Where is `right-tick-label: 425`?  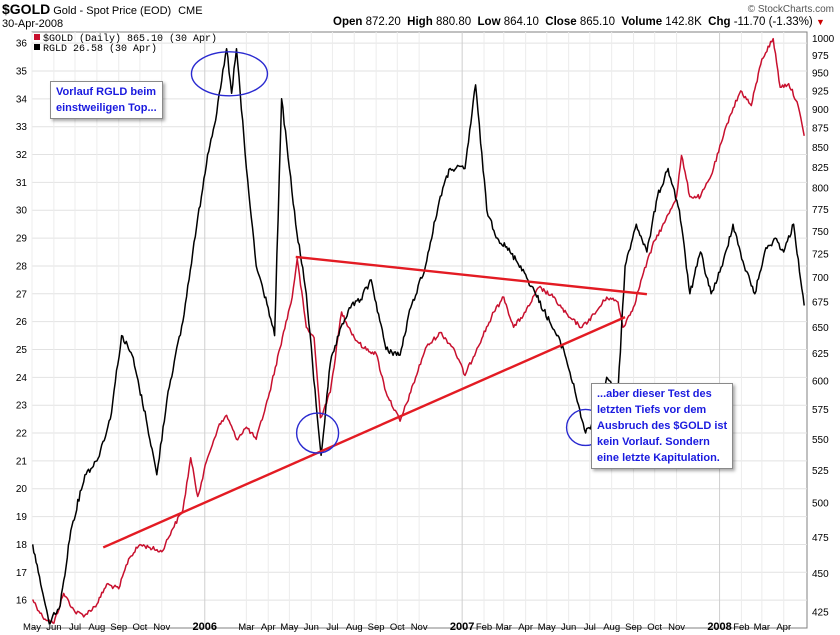
right-tick-label: 425 is located at coordinates (820, 613).